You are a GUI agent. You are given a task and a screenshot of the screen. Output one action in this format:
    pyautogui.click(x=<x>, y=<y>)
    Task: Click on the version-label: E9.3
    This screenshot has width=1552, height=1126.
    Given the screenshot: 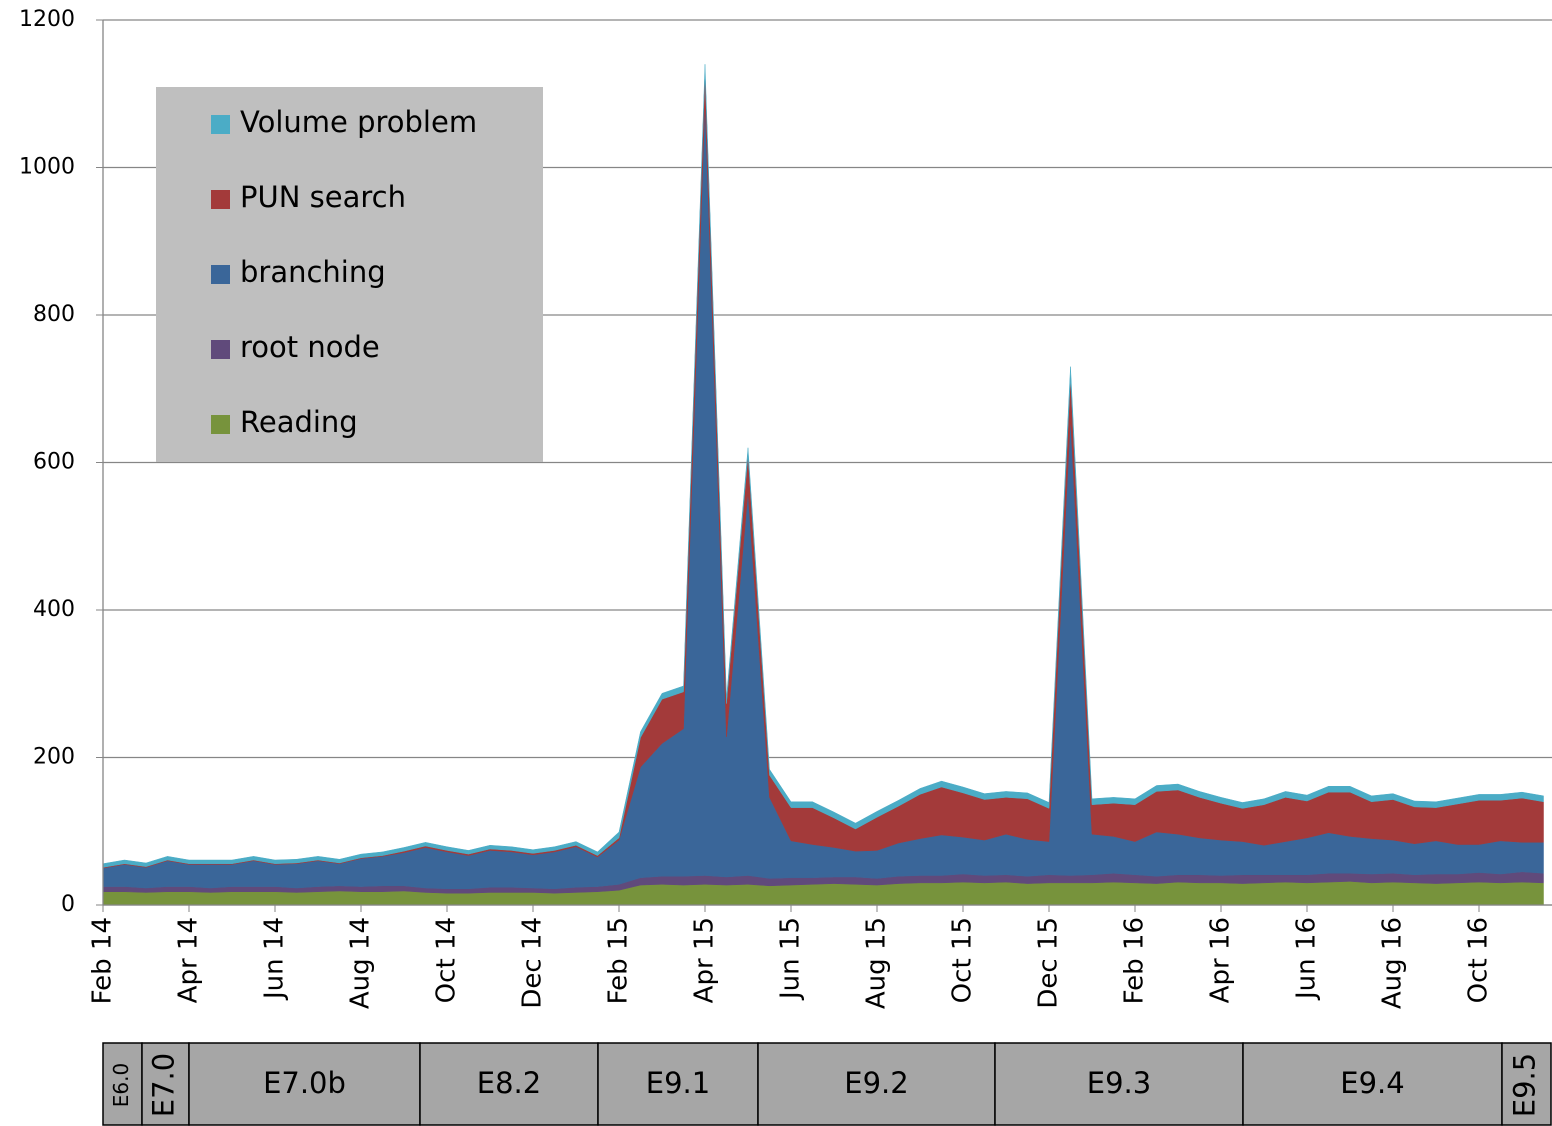 What is the action you would take?
    pyautogui.click(x=1119, y=1083)
    